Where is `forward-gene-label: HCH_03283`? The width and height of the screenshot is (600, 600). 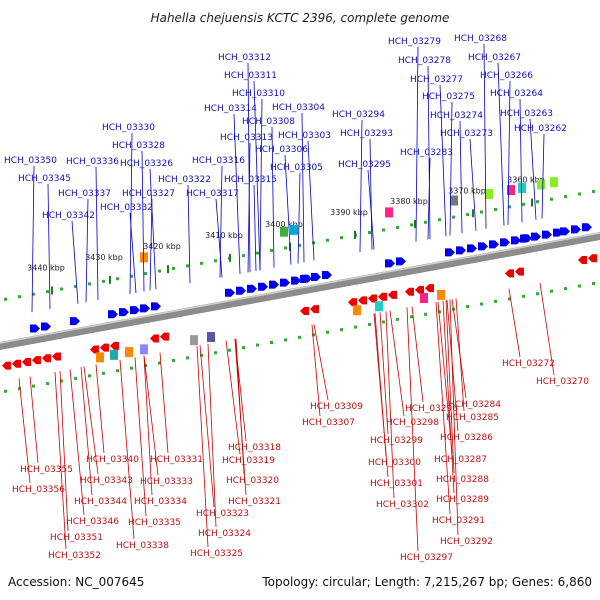 forward-gene-label: HCH_03283 is located at coordinates (426, 153).